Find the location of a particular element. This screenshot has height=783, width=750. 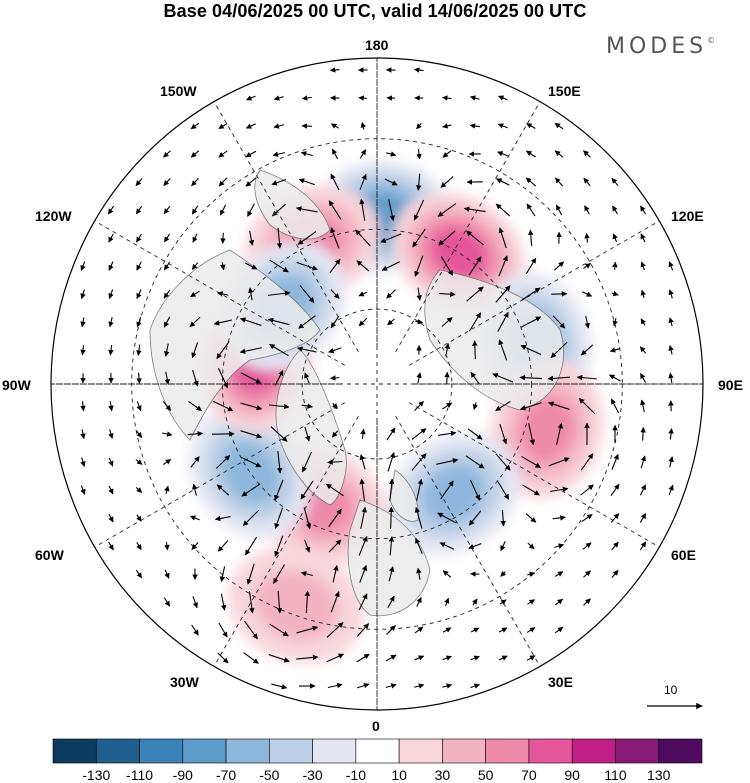

lon-label-180: 180 is located at coordinates (377, 45).